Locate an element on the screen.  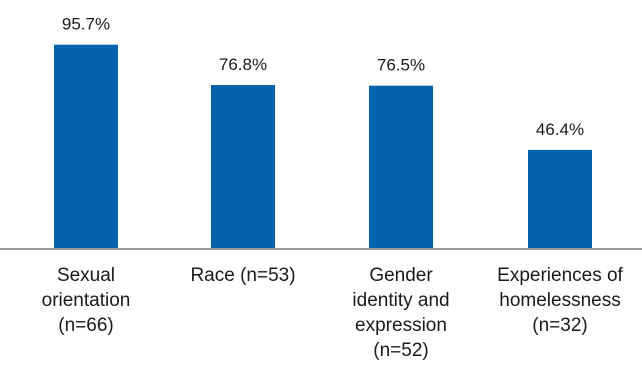
category-label-line: homelessness is located at coordinates (560, 300).